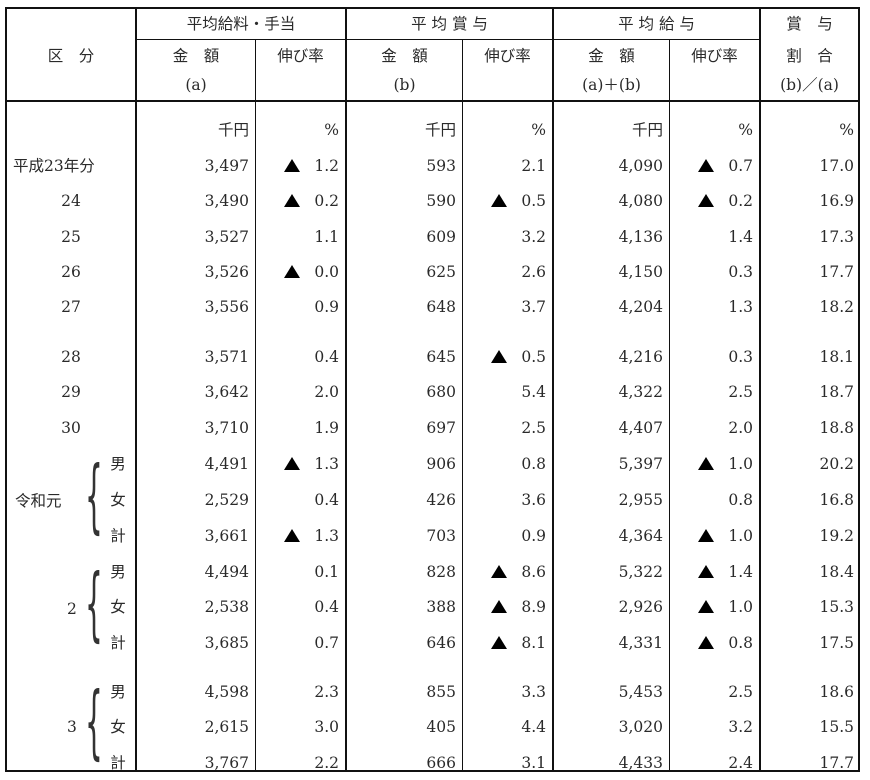 This screenshot has height=780, width=870. Describe the element at coordinates (401, 692) in the screenshot. I see `bonus-amount: 855` at that location.